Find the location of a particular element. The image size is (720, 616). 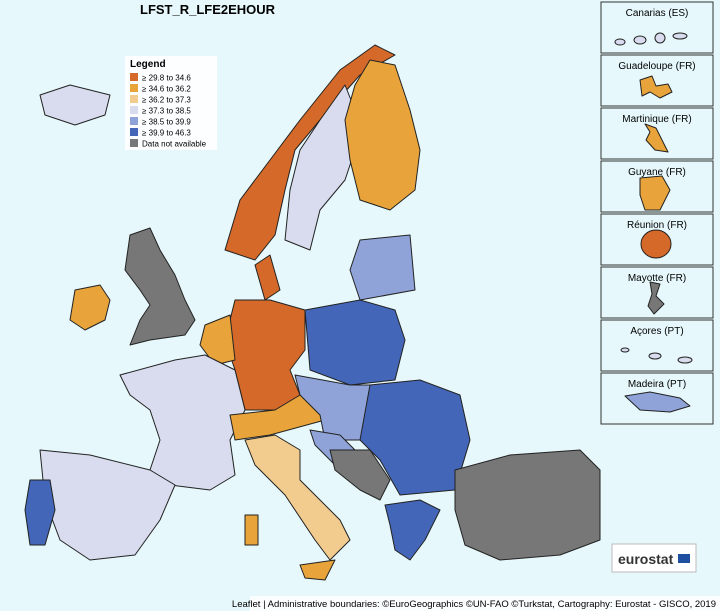

logo-flag is located at coordinates (684, 558).